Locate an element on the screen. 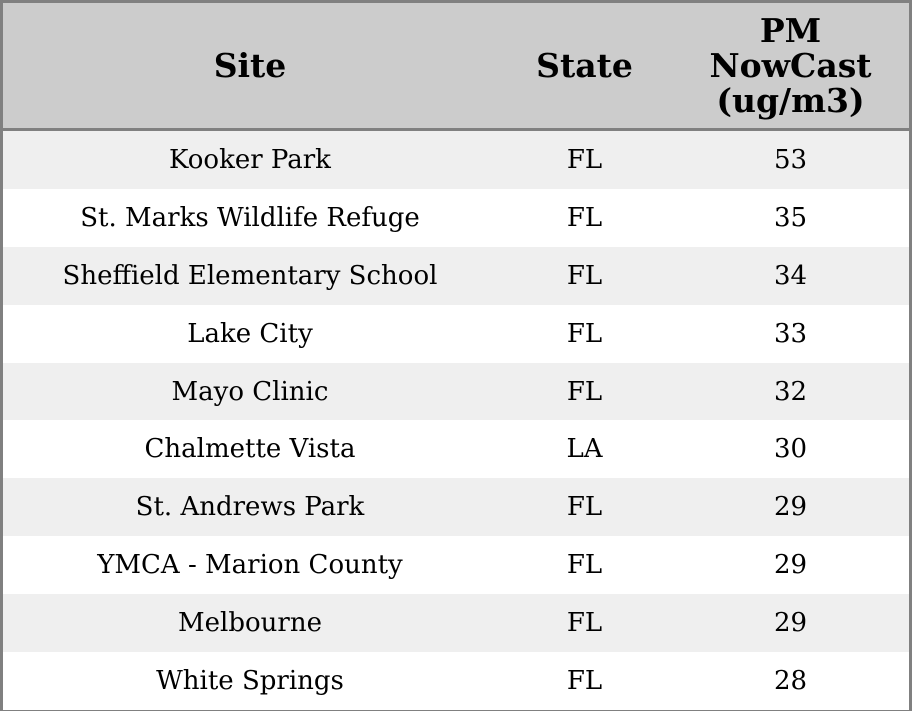 This screenshot has width=912, height=711. cell-site: Chalmette Vista is located at coordinates (250, 449).